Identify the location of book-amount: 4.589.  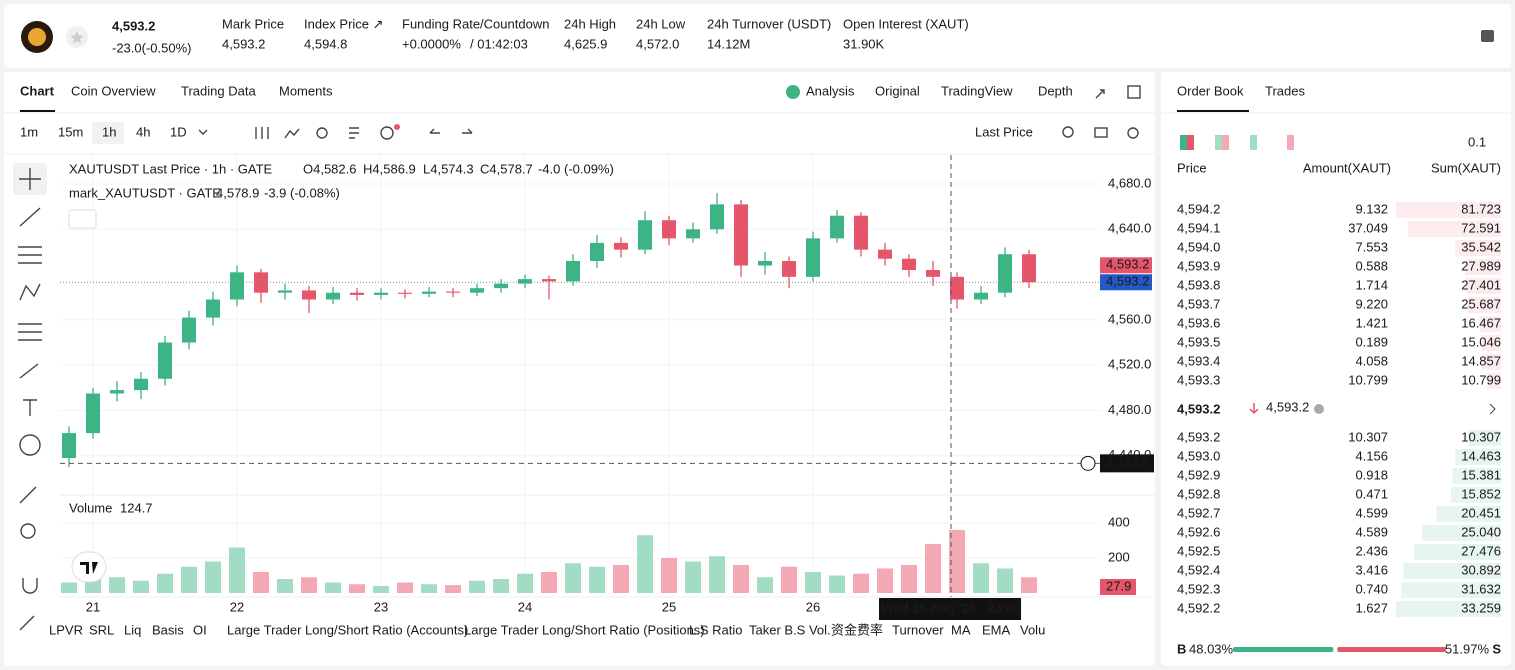
(1371, 531).